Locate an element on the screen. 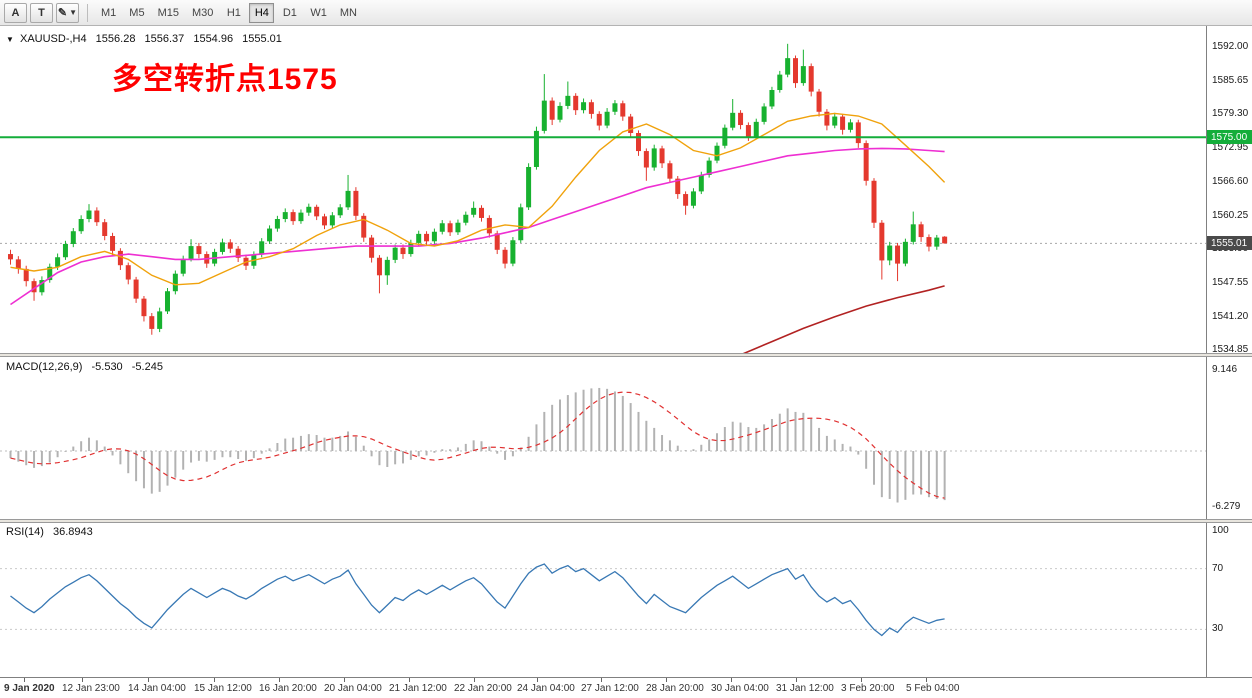 This screenshot has height=698, width=1252. high-value: 1556.37 is located at coordinates (164, 39).